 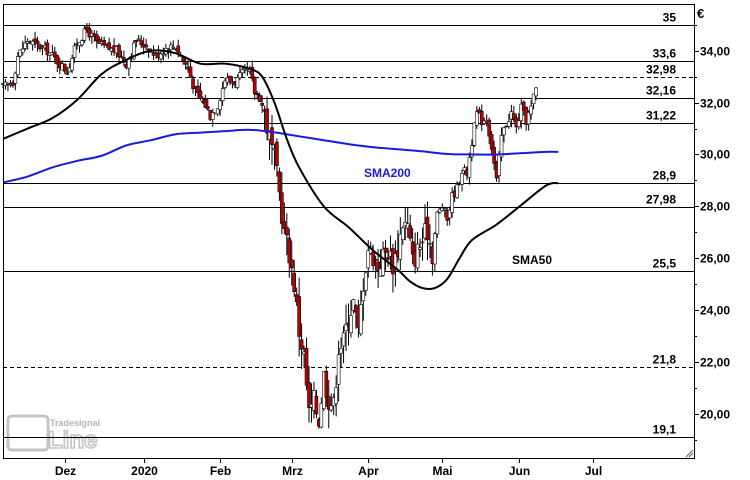 I want to click on x-tick-label: Jul, so click(x=593, y=471).